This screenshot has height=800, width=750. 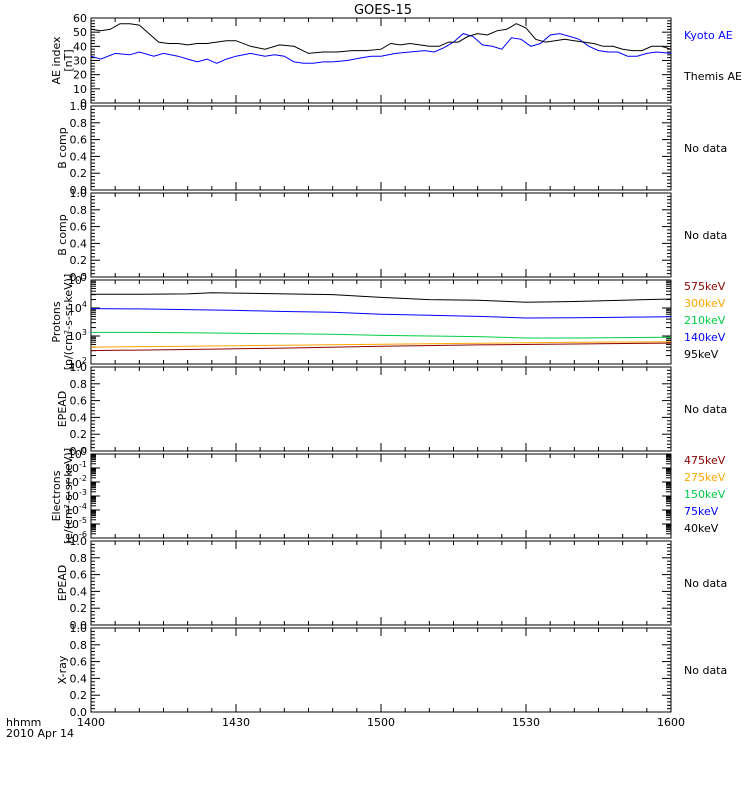 What do you see at coordinates (381, 344) in the screenshot?
I see `series-line-300kev` at bounding box center [381, 344].